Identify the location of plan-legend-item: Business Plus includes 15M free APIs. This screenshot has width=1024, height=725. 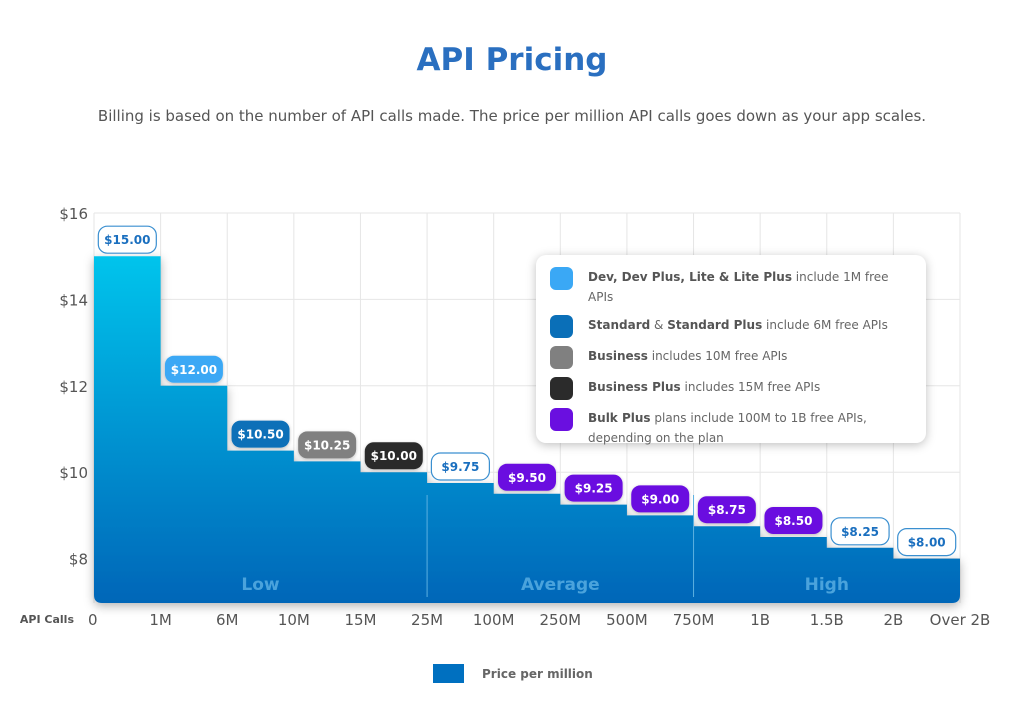
(731, 388).